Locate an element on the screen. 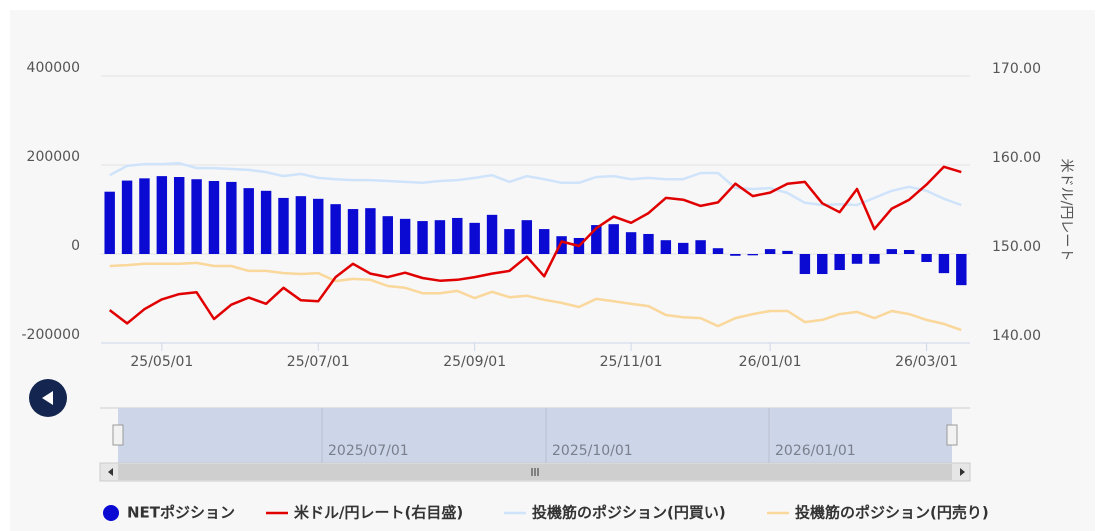 This screenshot has width=1100, height=531. x-tick-label: 26/03/01 is located at coordinates (926, 362).